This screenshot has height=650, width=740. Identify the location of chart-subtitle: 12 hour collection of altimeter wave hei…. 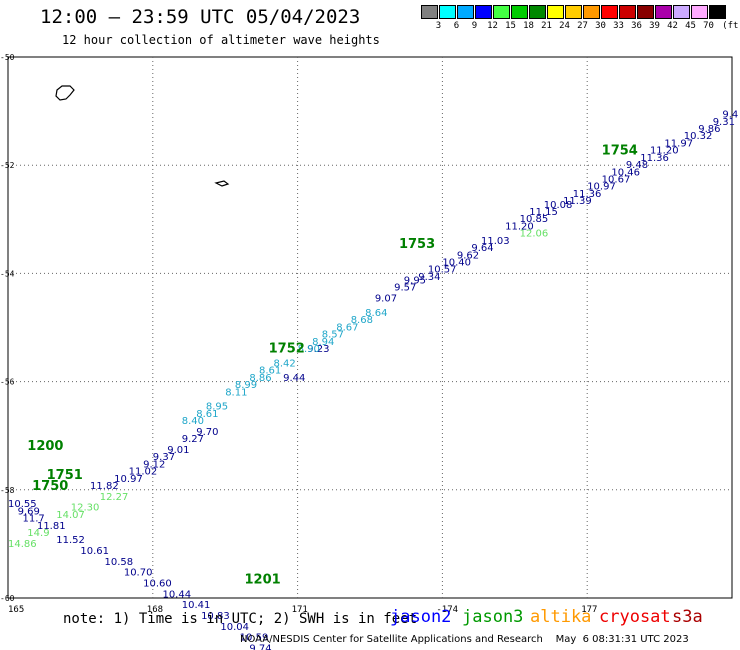
(221, 40).